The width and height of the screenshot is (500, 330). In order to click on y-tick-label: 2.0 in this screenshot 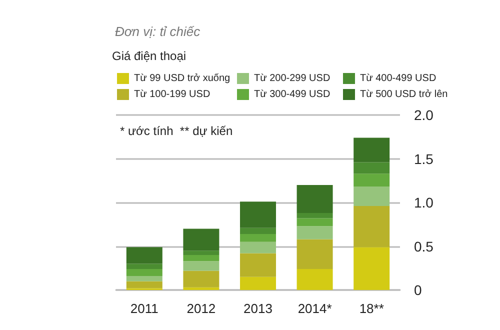, I will do `click(424, 115)`.